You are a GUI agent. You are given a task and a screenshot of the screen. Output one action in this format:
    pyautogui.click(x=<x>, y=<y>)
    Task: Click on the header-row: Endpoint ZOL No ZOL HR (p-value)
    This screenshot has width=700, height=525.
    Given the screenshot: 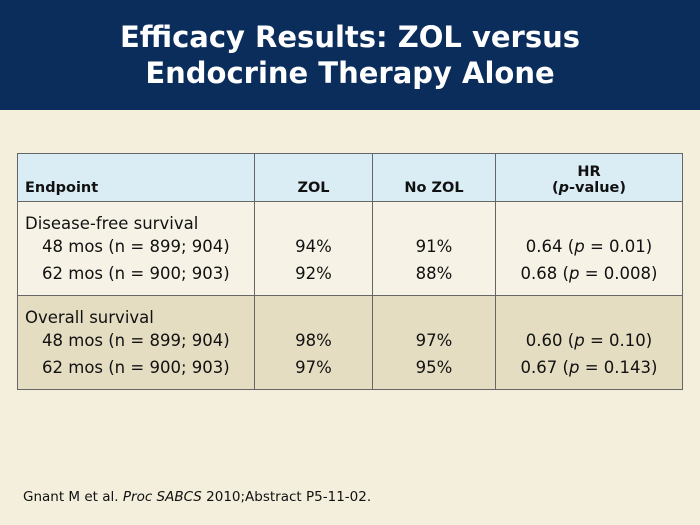 What is the action you would take?
    pyautogui.click(x=350, y=177)
    